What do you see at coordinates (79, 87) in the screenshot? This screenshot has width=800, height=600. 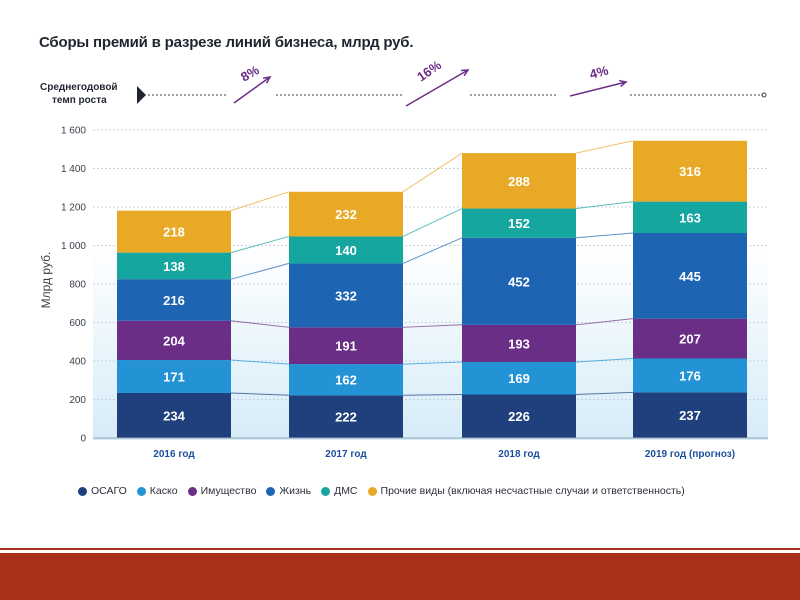 I see `growth-header-line1: Среднегодовой` at bounding box center [79, 87].